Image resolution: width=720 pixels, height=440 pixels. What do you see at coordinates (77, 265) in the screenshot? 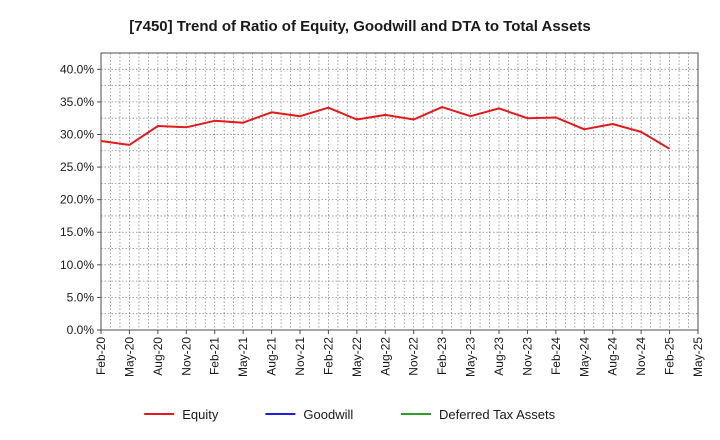
I see `y-tick-label: 10.0%` at bounding box center [77, 265].